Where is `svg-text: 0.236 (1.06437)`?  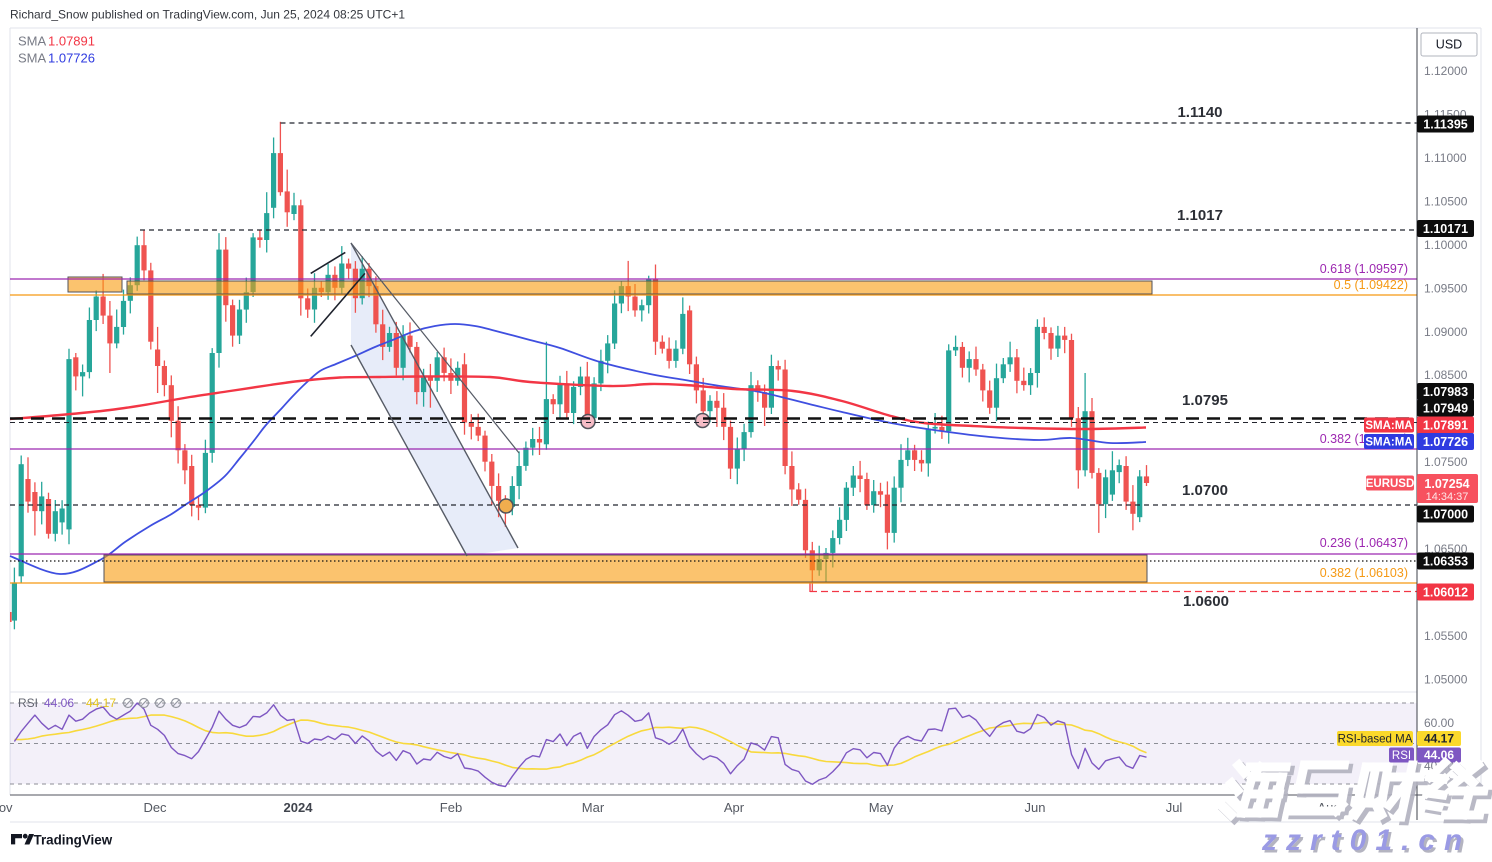 svg-text: 0.236 (1.06437) is located at coordinates (1364, 543).